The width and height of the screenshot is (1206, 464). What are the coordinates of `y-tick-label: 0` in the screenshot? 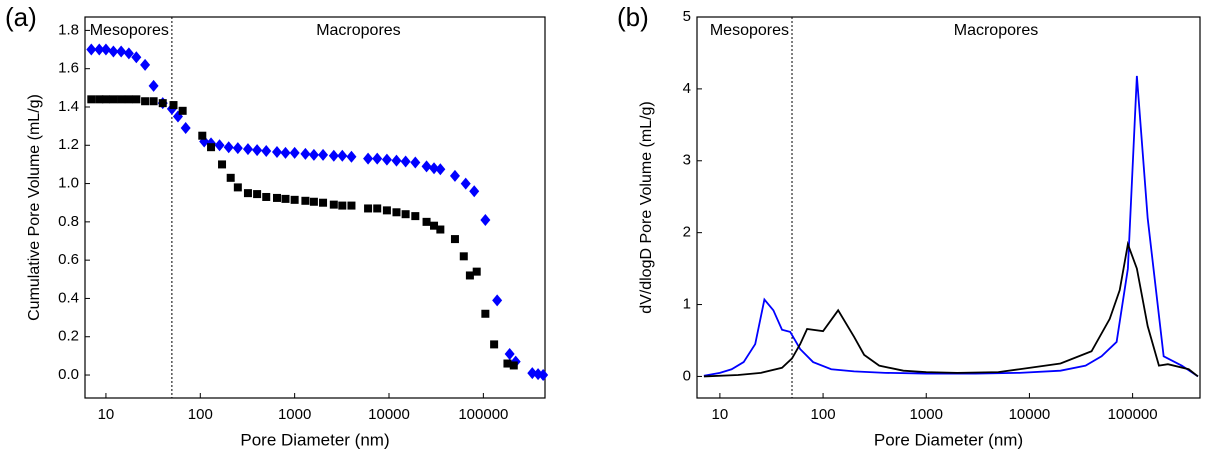 It's located at (687, 375).